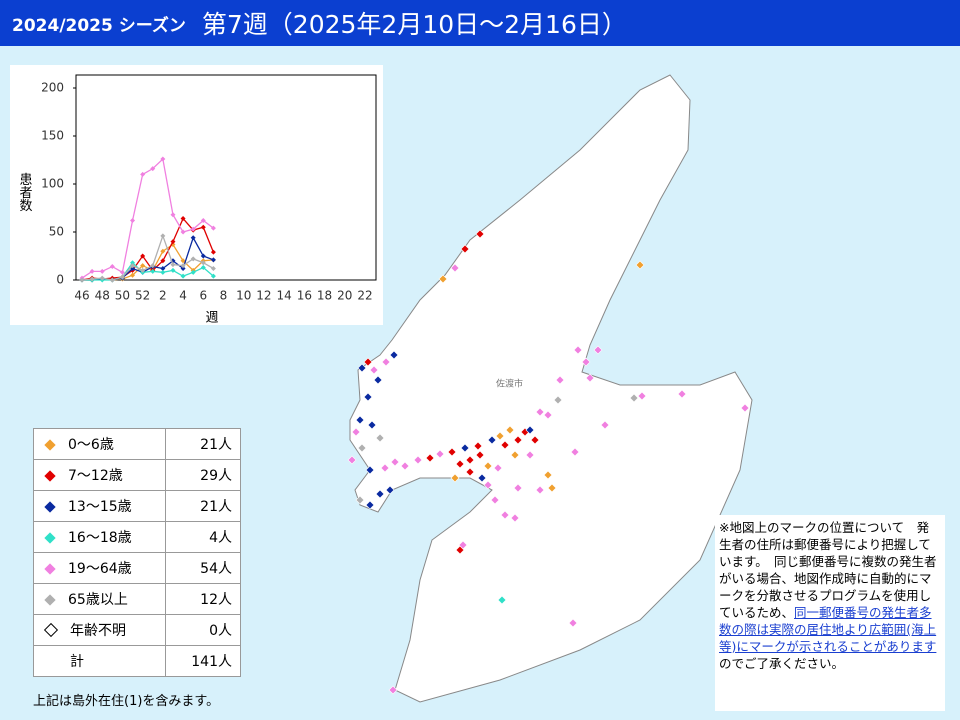 The image size is (960, 720). What do you see at coordinates (100, 569) in the screenshot?
I see `label-text: 19～64歳` at bounding box center [100, 569].